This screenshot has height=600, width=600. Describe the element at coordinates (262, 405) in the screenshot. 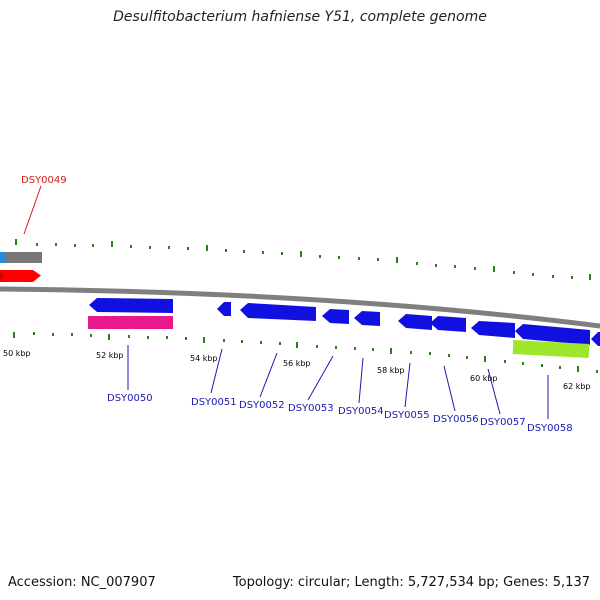

I see `label-dsy0052: DSY0052` at that location.